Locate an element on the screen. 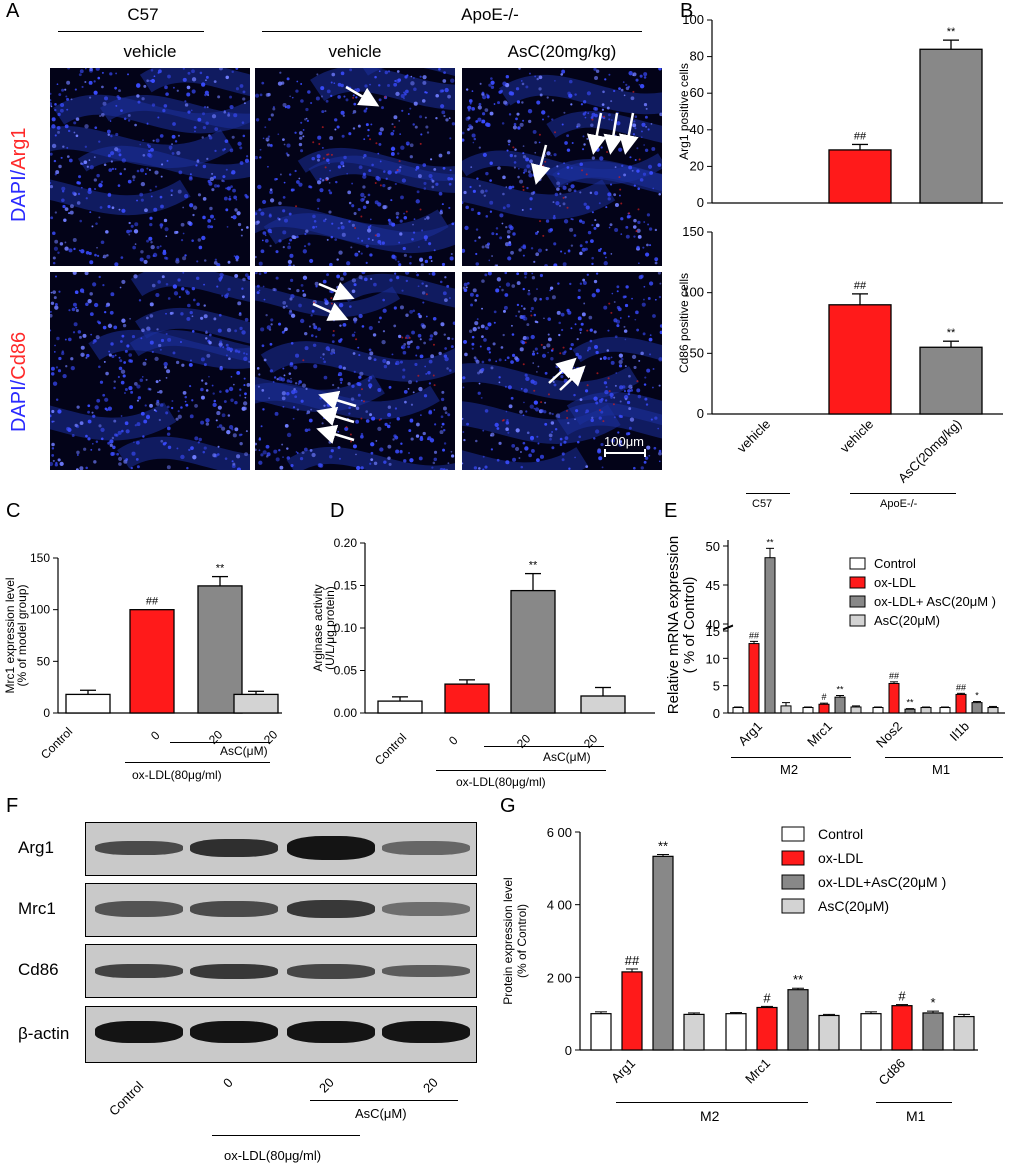  scale-bar-label: 100μm is located at coordinates (624, 441).